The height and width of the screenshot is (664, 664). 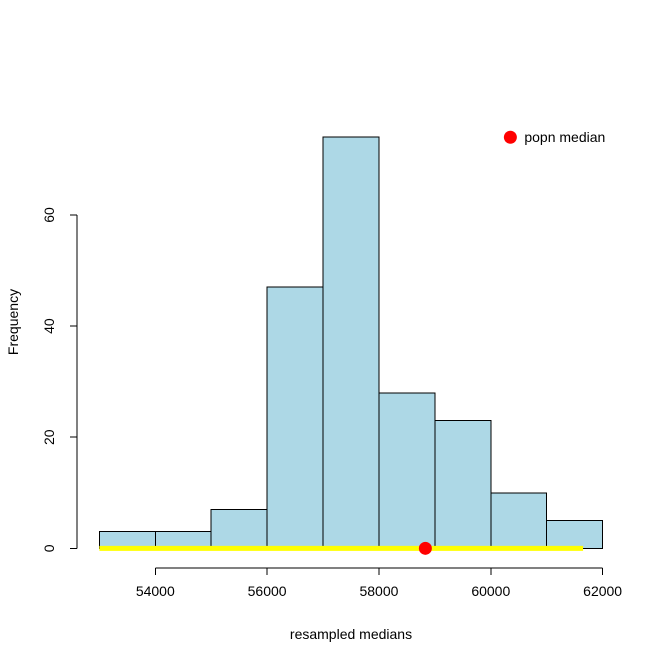 I want to click on popn-median-point, so click(x=425, y=548).